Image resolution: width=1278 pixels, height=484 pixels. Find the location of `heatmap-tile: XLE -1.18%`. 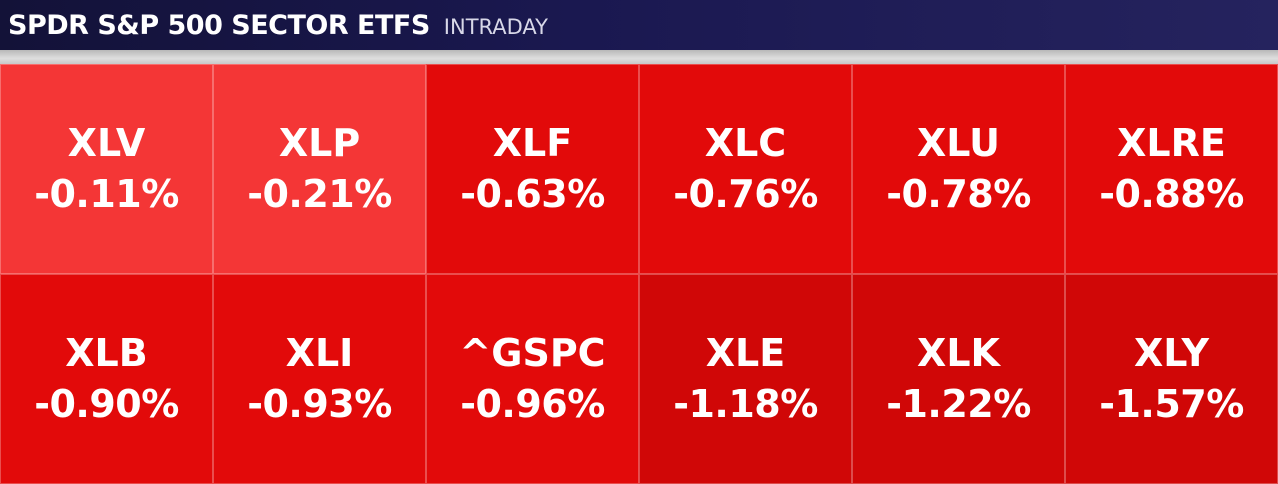

heatmap-tile: XLE -1.18% is located at coordinates (745, 379).